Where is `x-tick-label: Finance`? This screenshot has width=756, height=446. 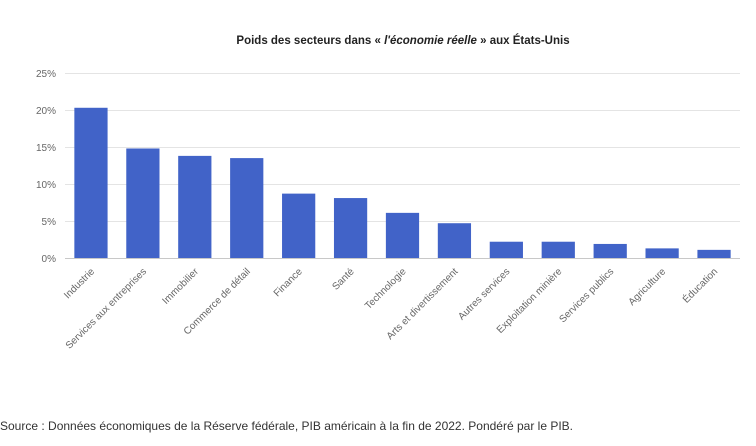
x-tick-label: Finance is located at coordinates (288, 282).